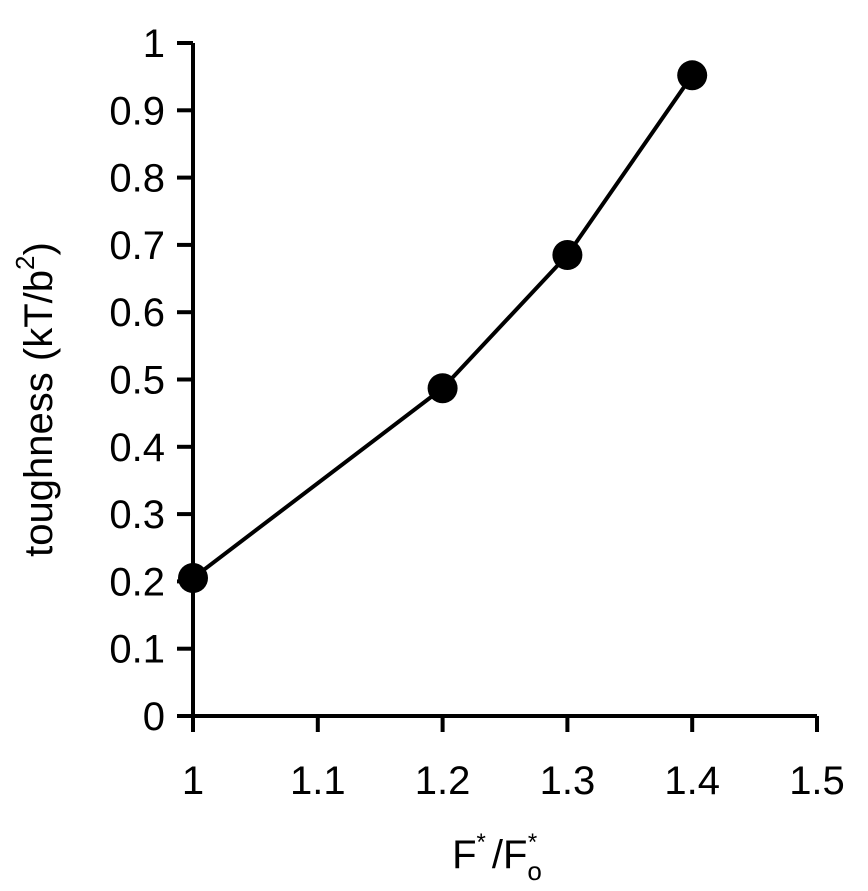 Image resolution: width=868 pixels, height=891 pixels. Describe the element at coordinates (154, 717) in the screenshot. I see `y-tick-label: 0` at that location.